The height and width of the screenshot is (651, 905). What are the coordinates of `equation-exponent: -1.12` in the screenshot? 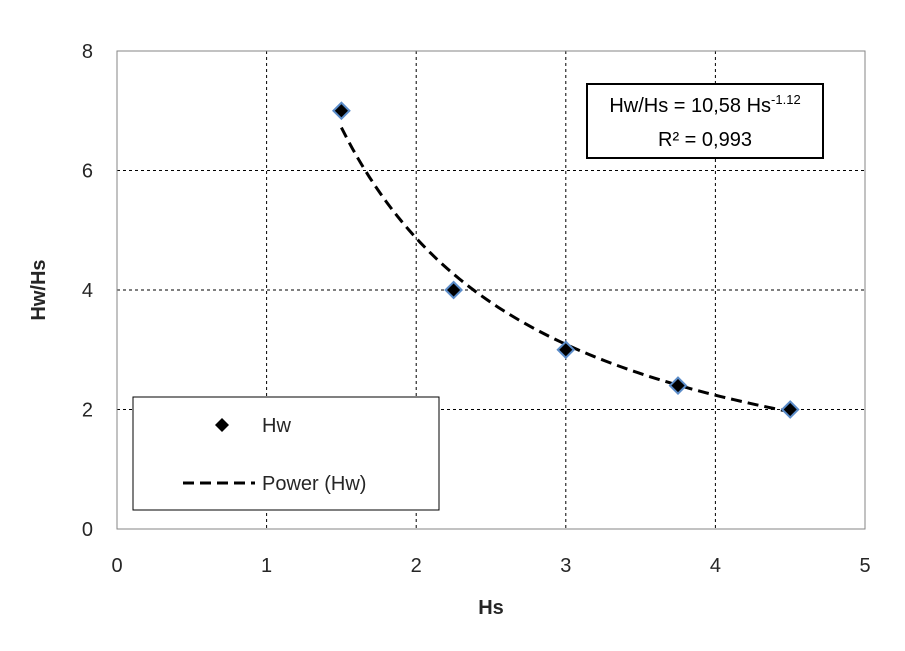 It's located at (786, 99).